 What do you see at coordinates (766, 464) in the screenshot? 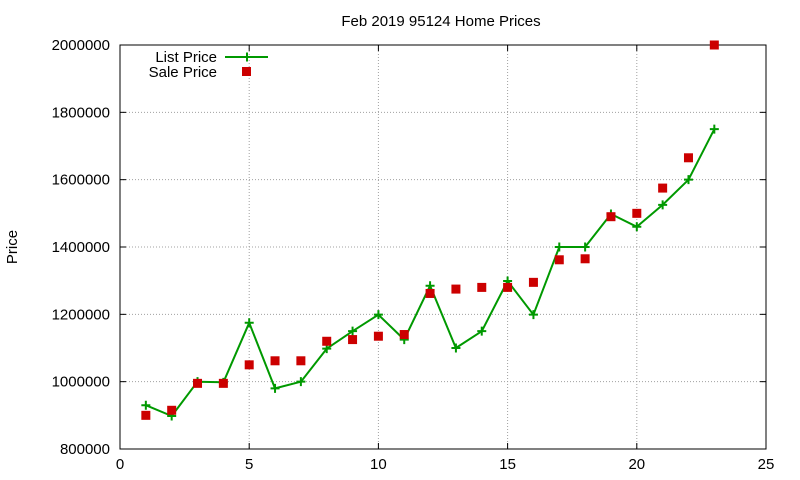
I see `x-tick-label: 25` at bounding box center [766, 464].